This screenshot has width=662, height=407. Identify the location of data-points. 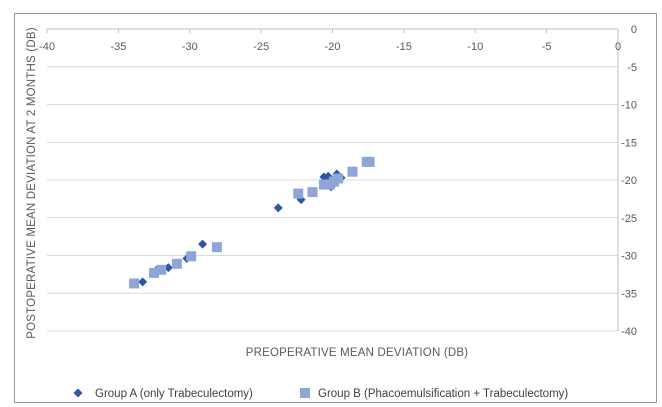
(252, 222).